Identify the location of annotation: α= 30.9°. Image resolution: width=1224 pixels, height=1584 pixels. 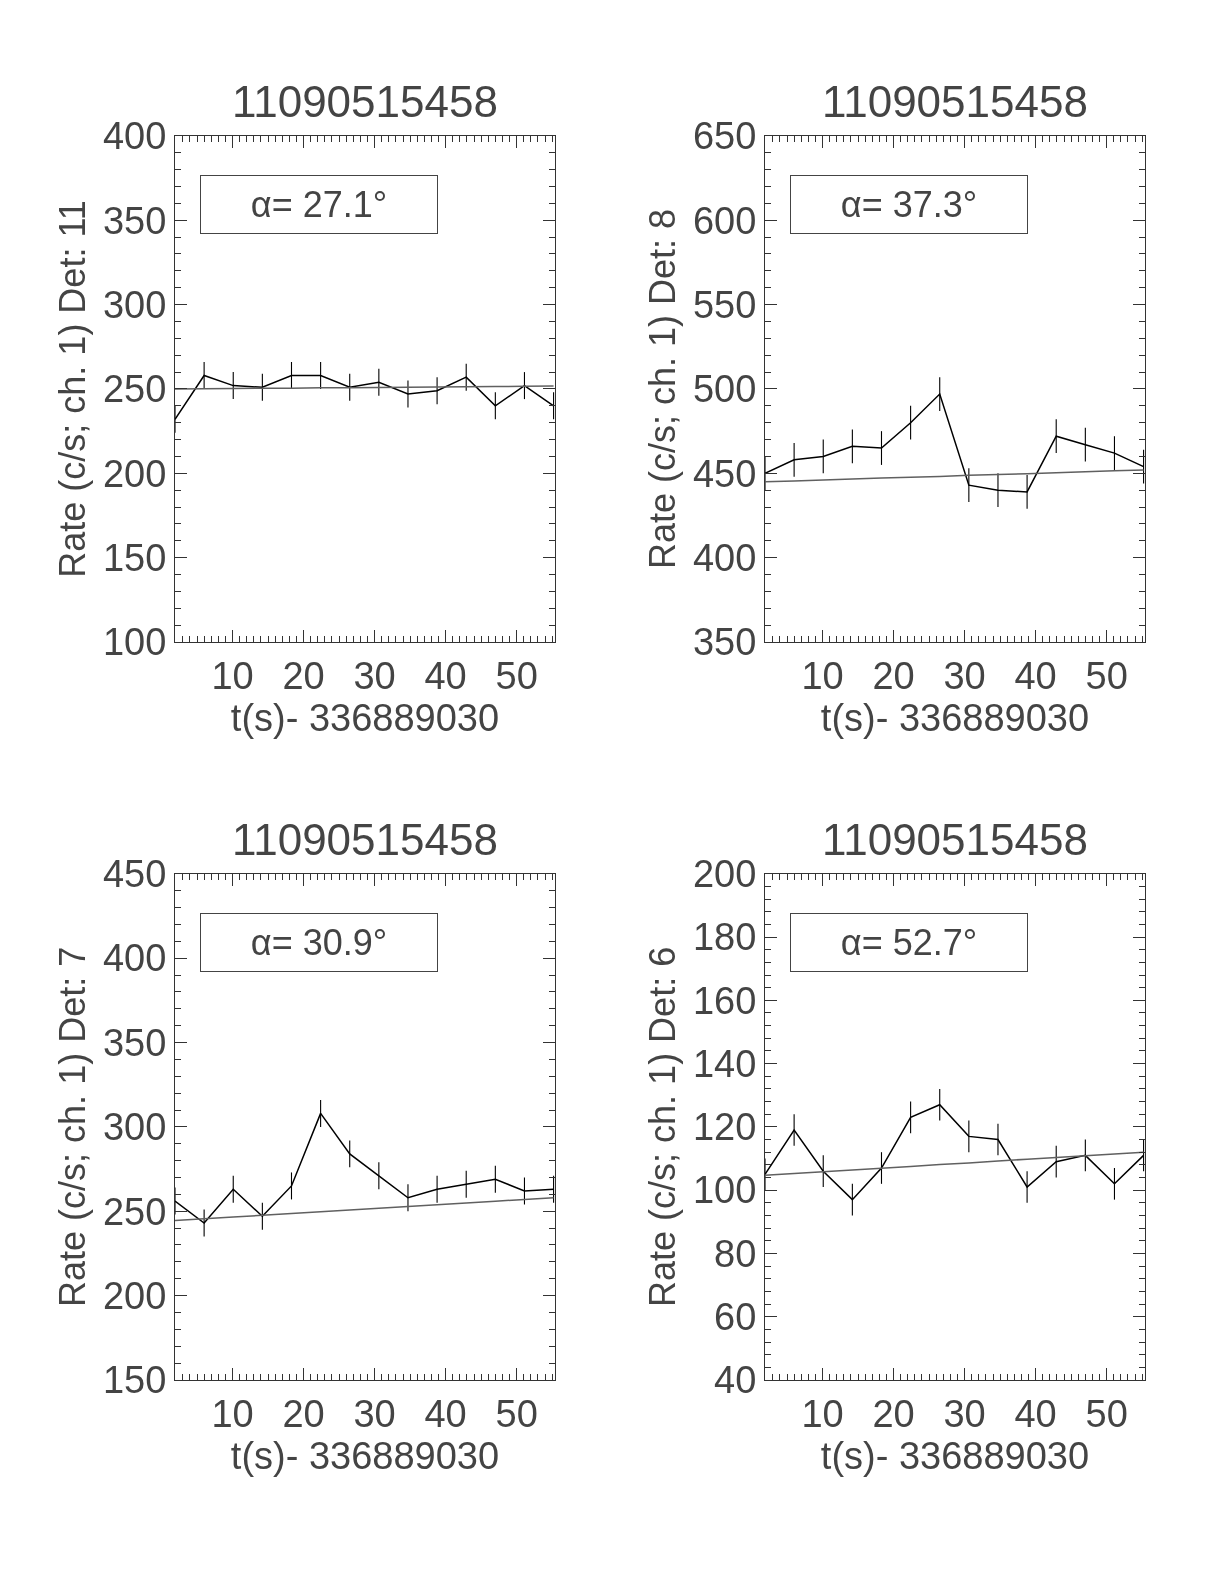
(319, 942).